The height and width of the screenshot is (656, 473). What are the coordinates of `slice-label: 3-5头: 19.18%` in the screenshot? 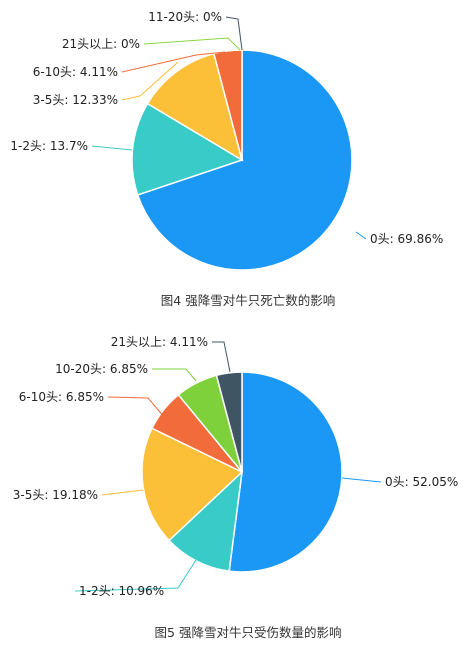 It's located at (55, 495).